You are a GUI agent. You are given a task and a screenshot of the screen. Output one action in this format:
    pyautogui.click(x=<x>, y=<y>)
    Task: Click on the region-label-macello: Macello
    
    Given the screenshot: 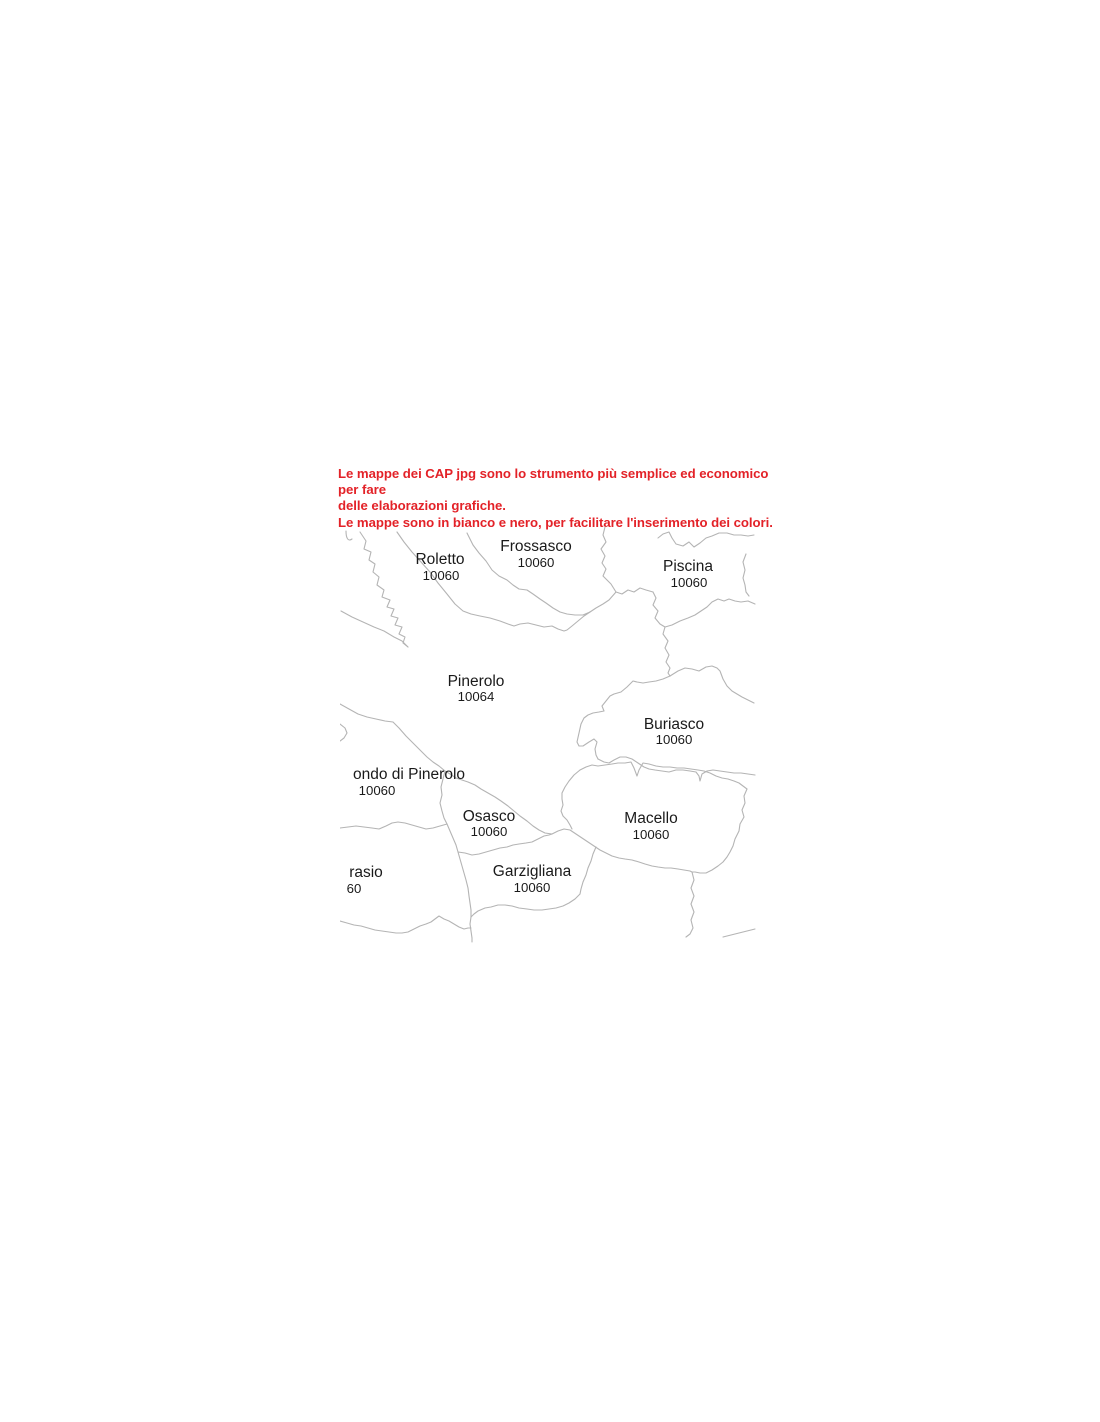 What is the action you would take?
    pyautogui.click(x=650, y=818)
    